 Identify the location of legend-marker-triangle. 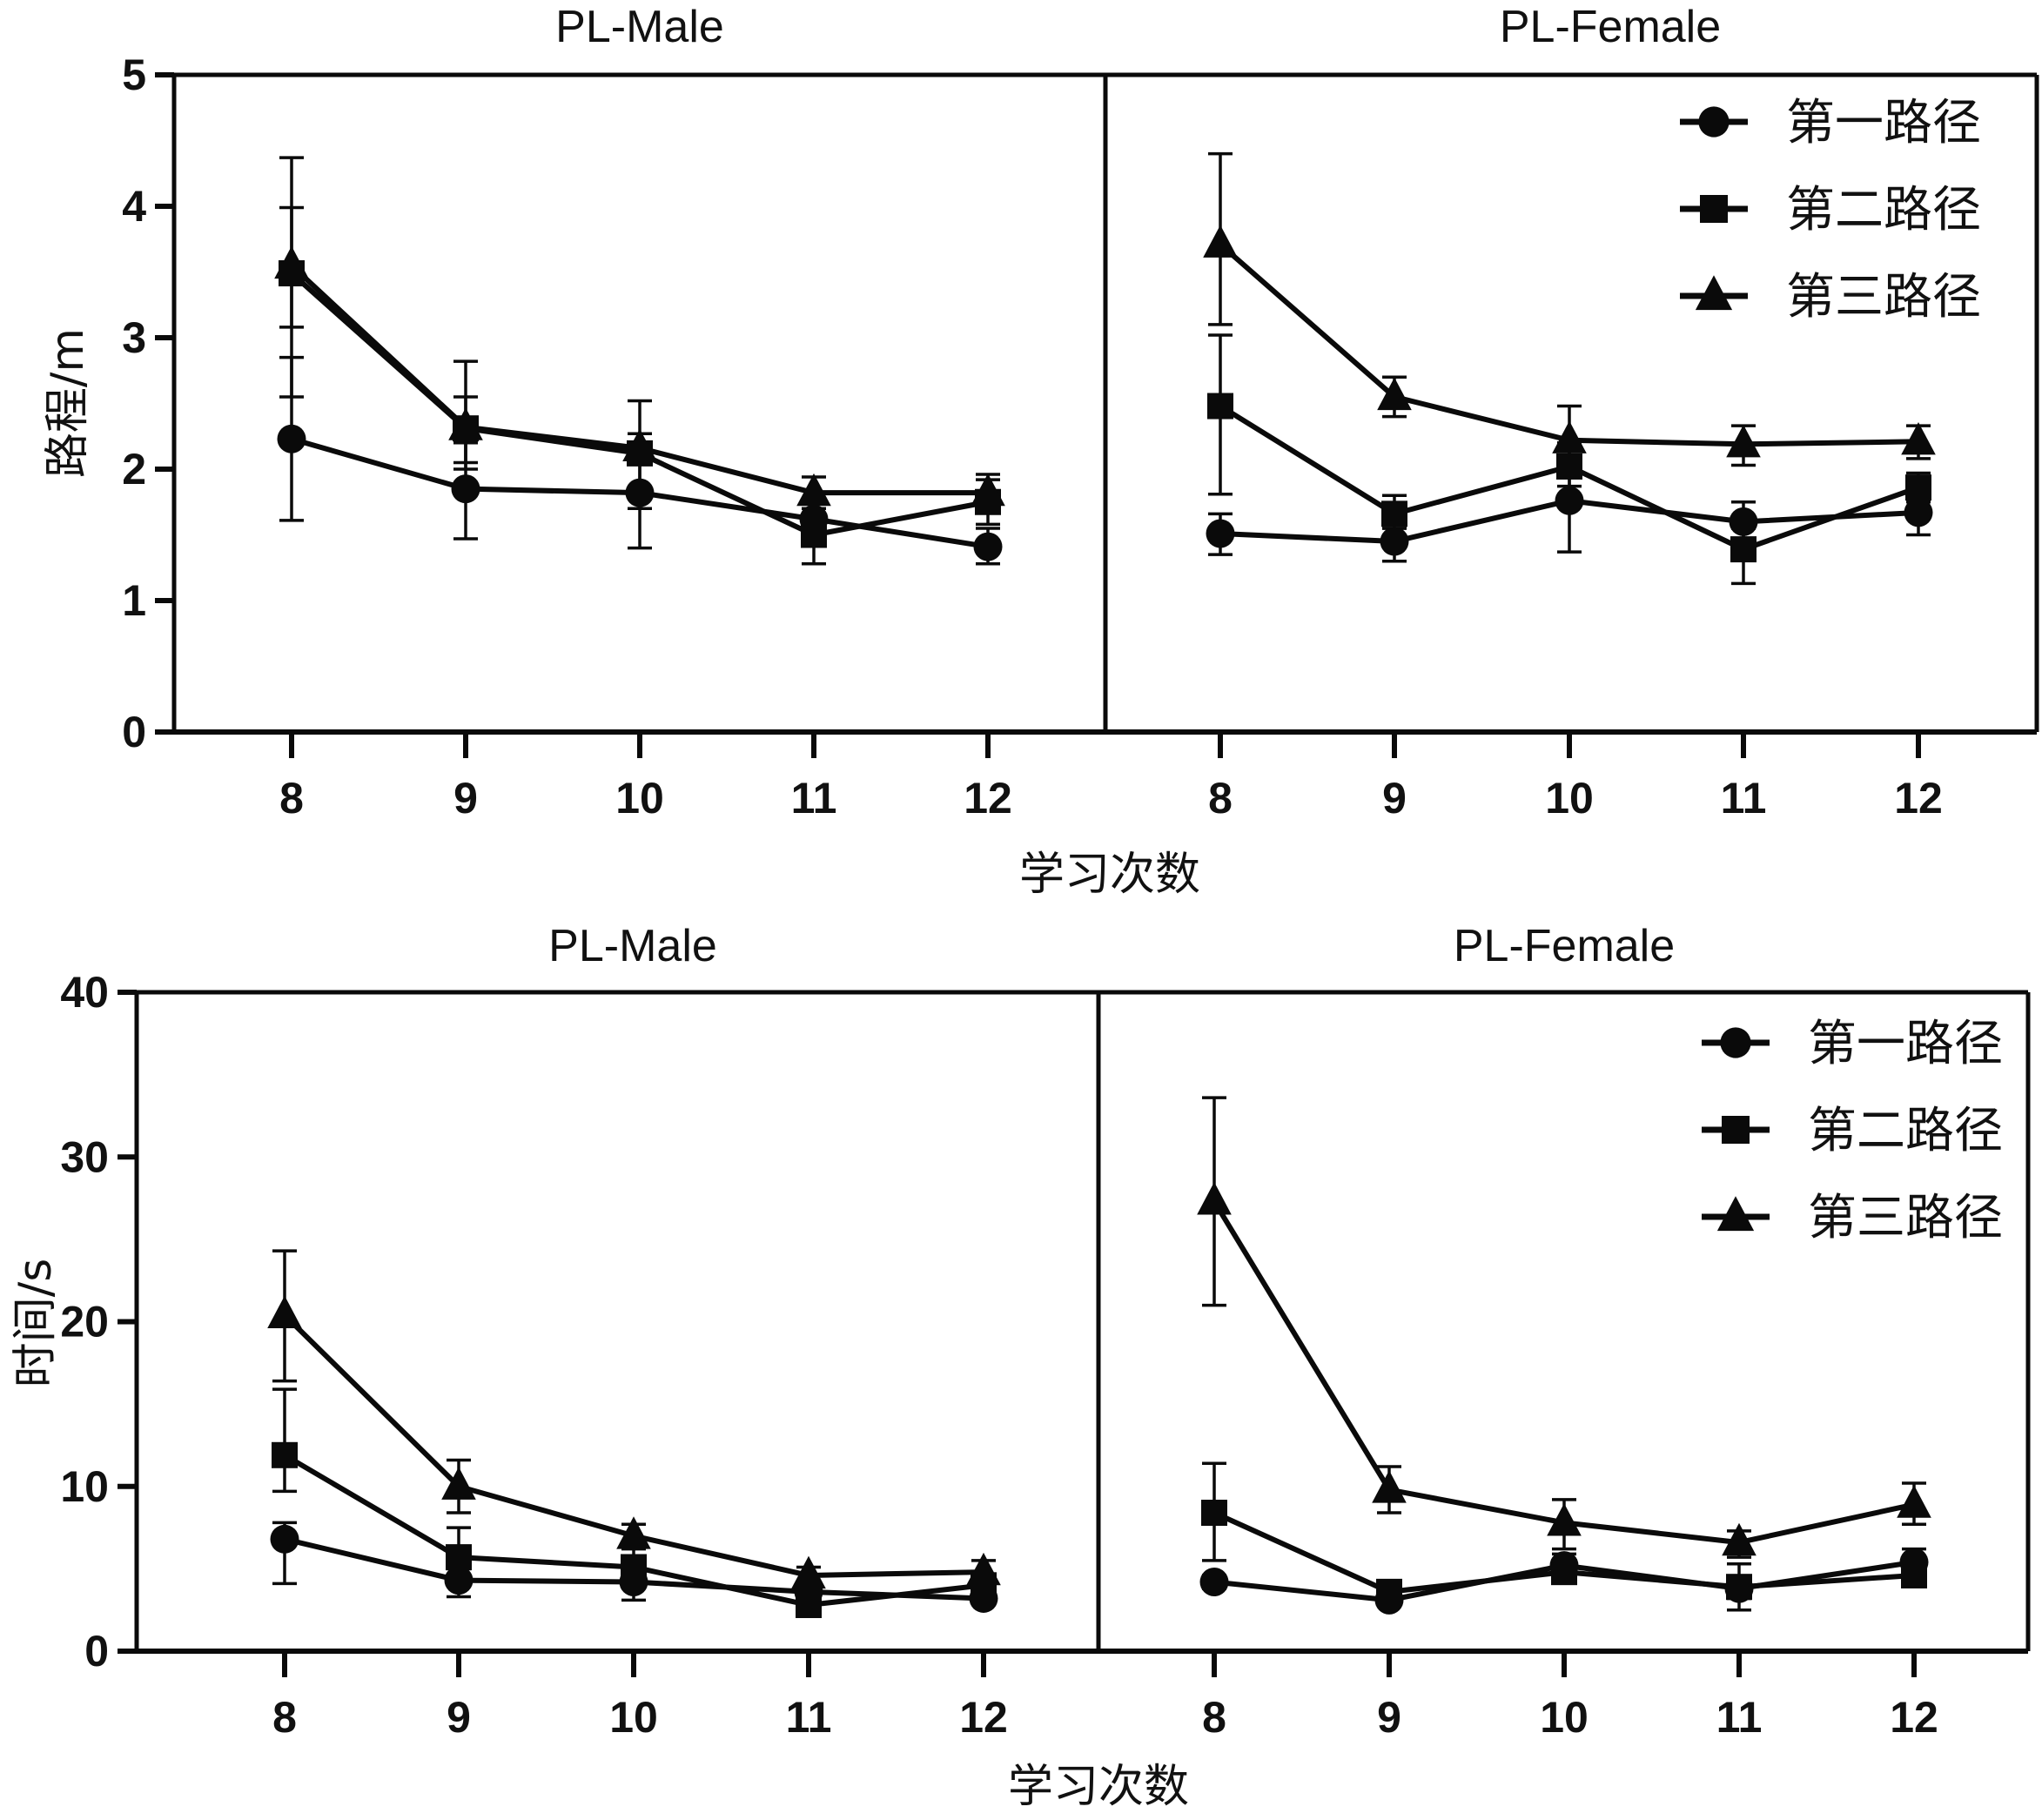
(1735, 1214).